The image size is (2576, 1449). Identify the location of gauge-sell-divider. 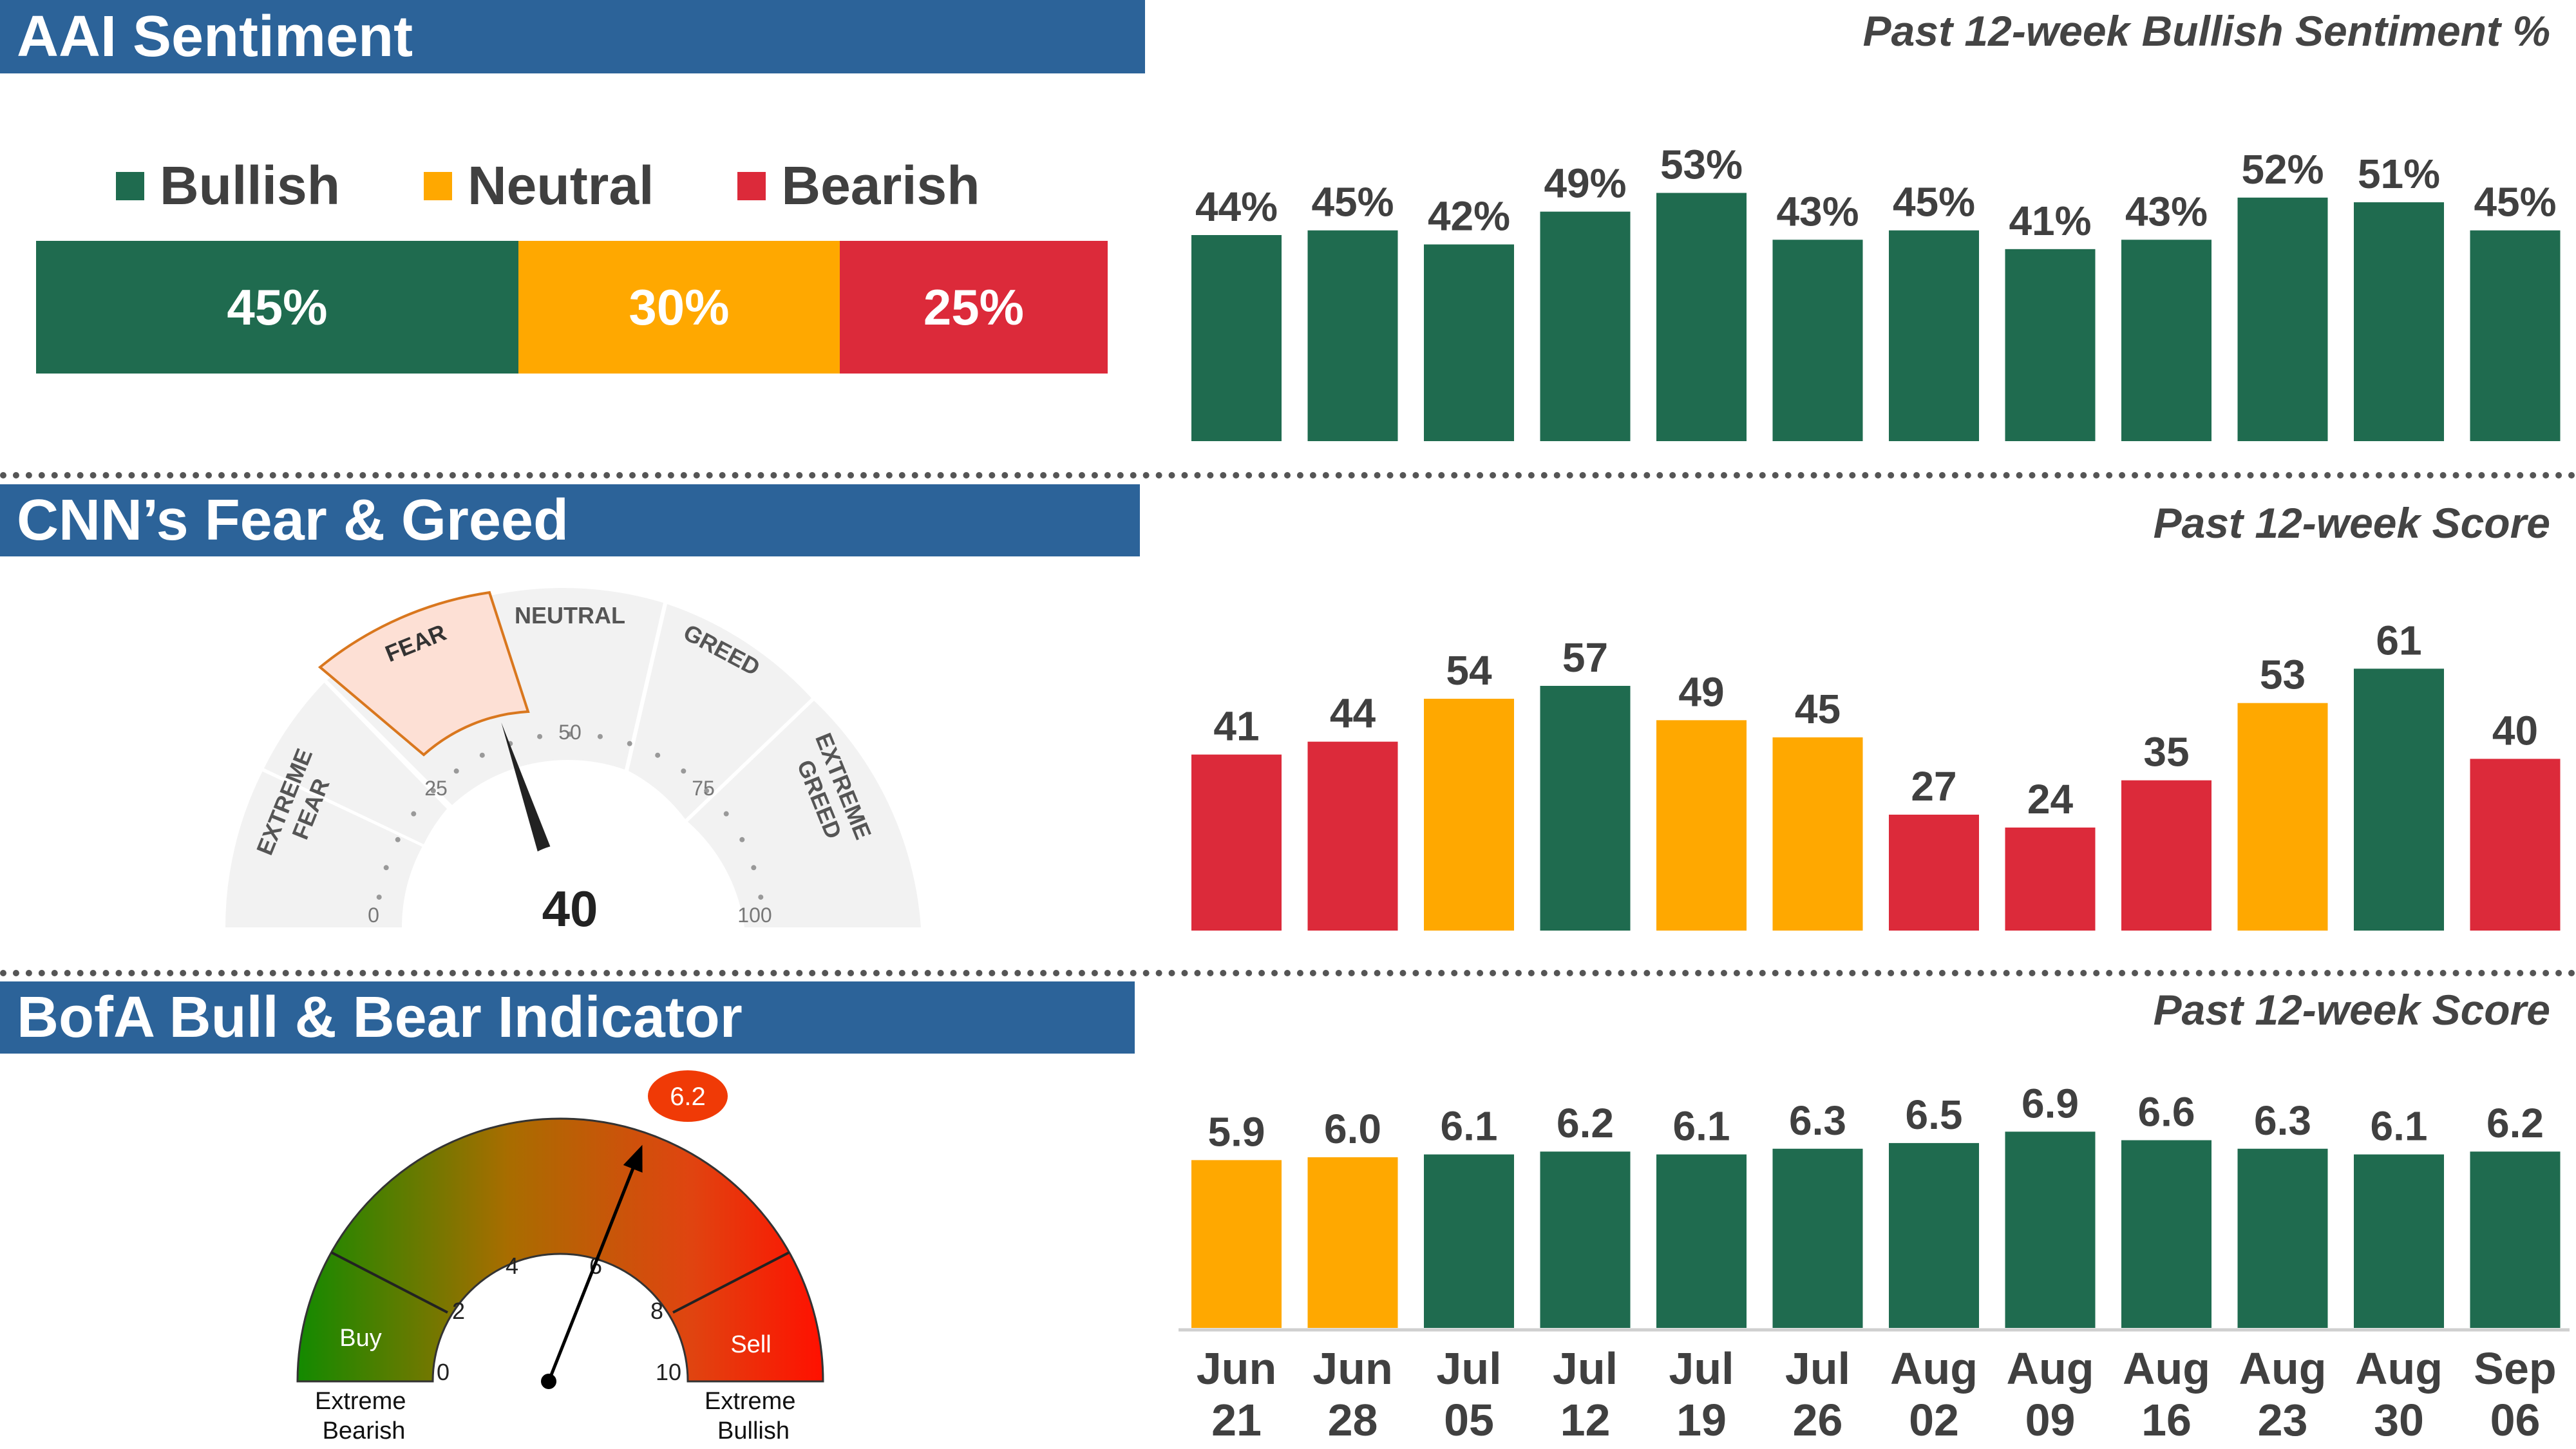
(731, 1283).